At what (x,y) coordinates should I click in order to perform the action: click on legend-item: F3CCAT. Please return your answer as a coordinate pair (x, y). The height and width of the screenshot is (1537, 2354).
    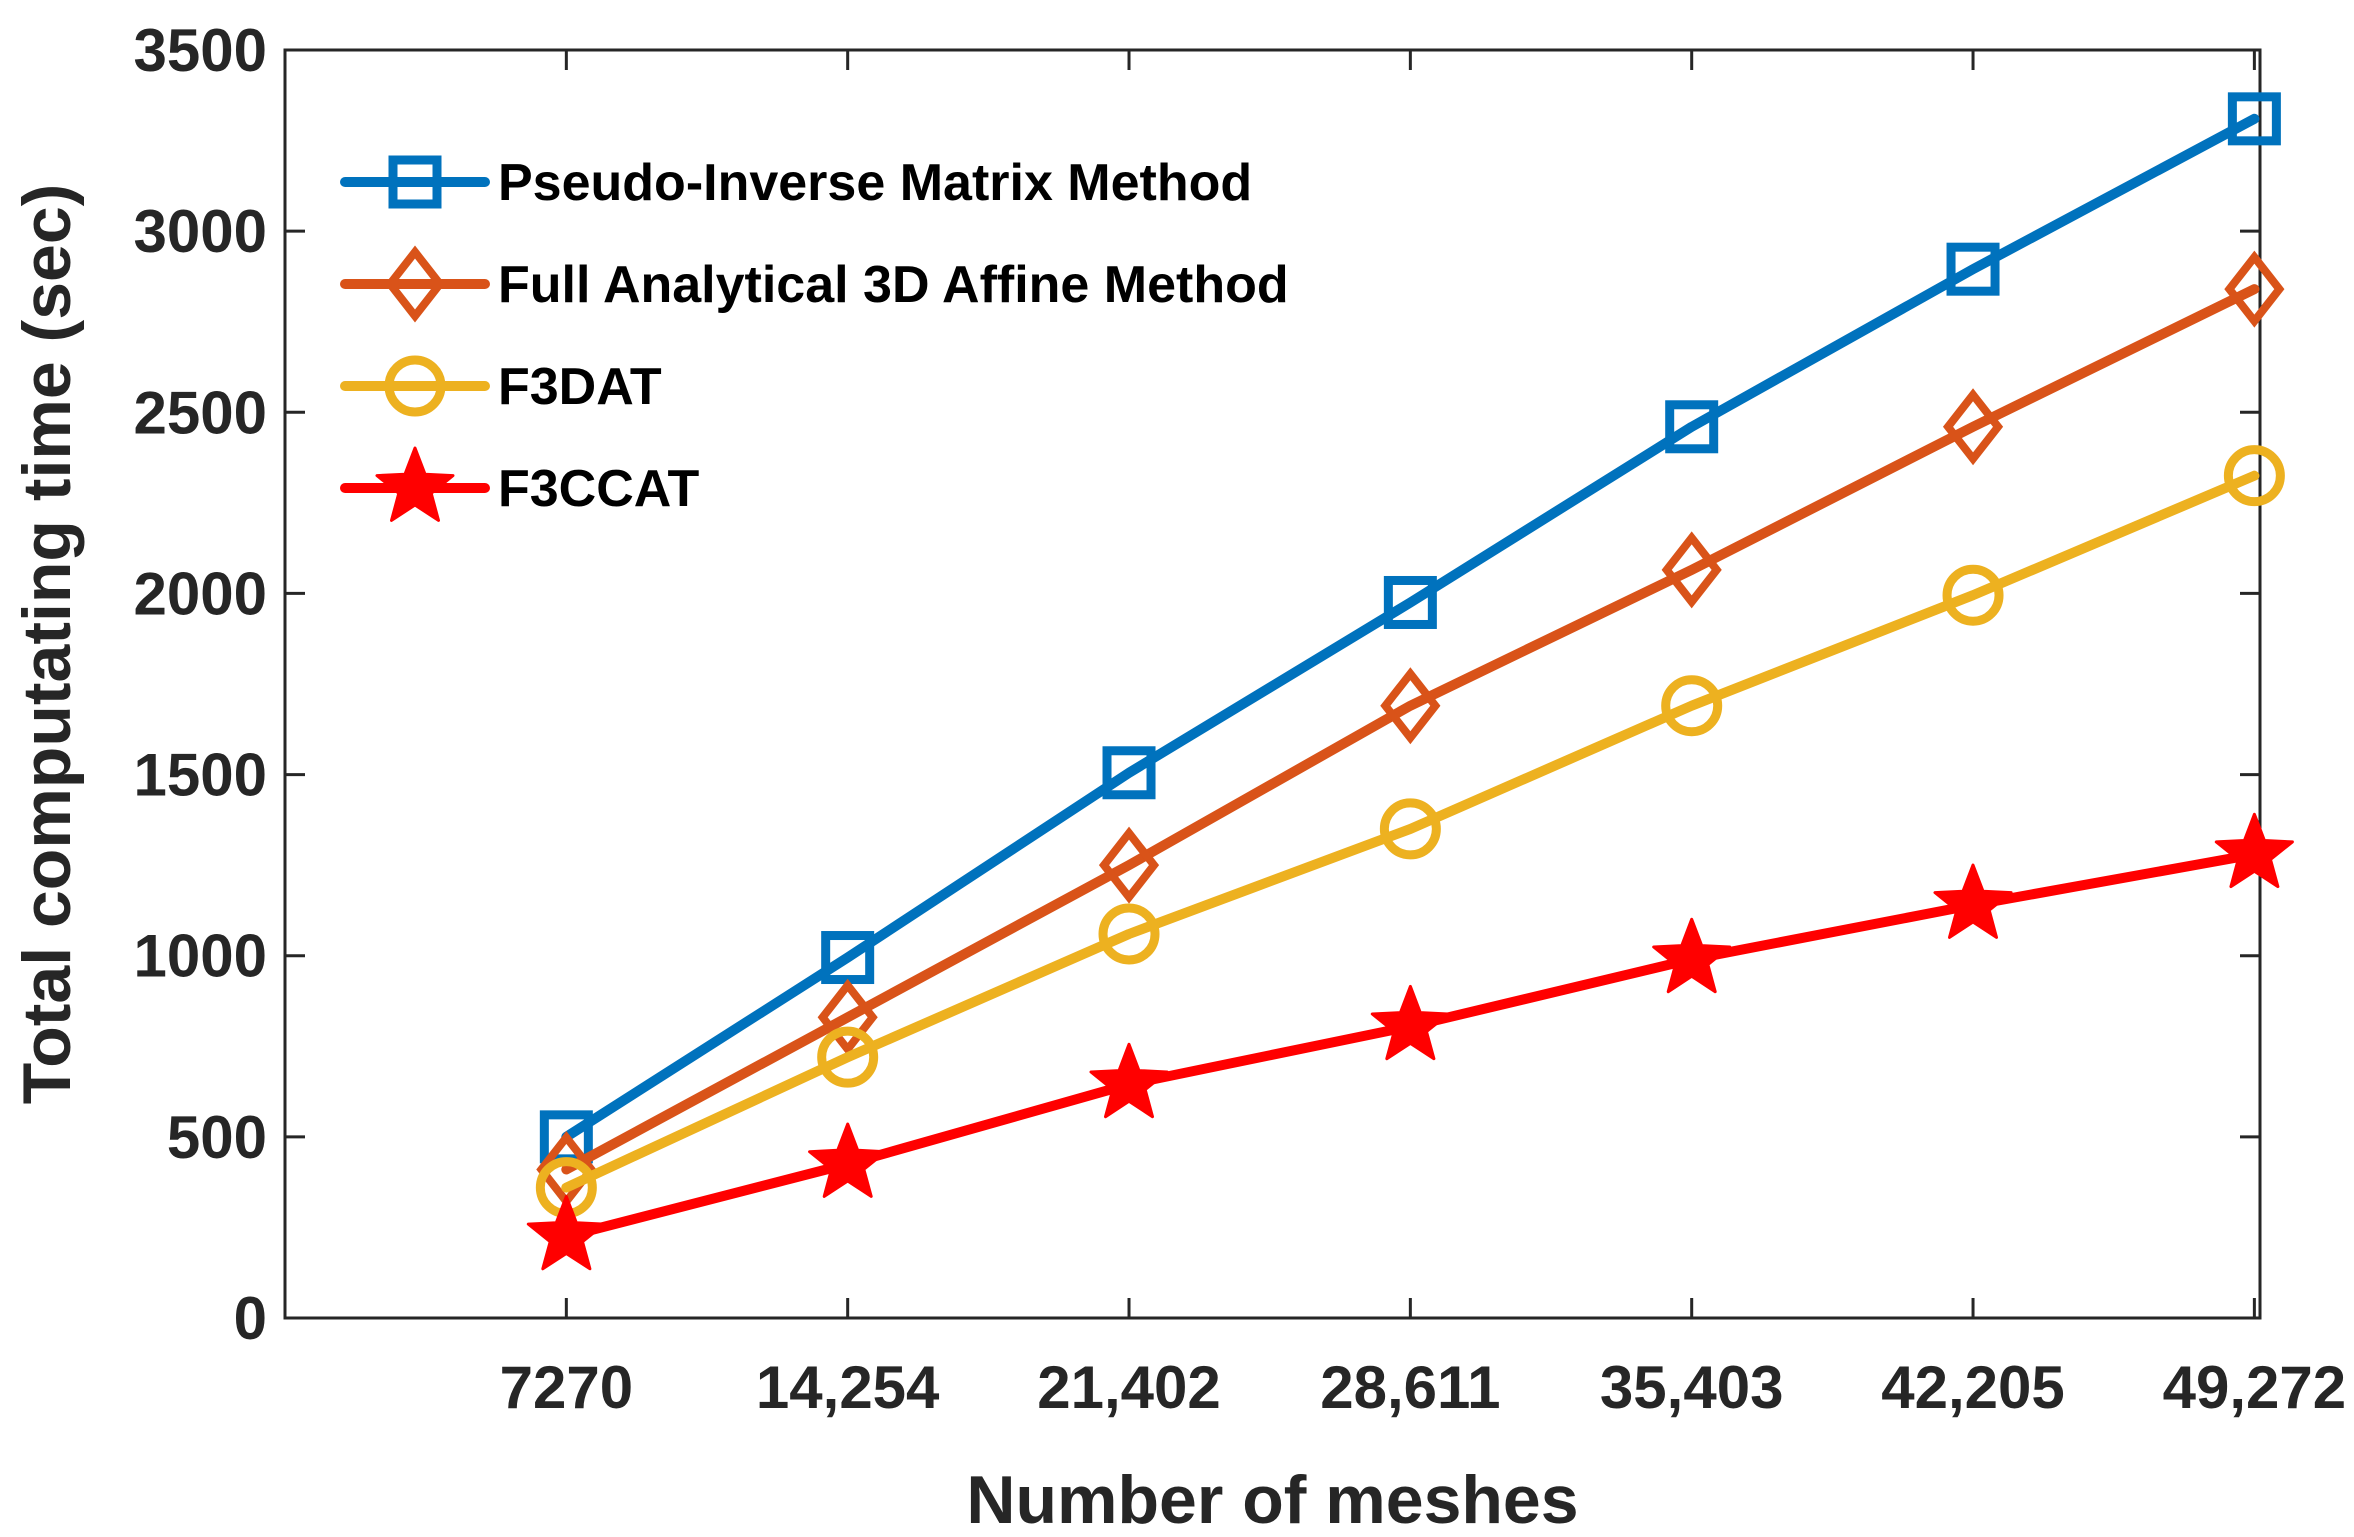
    Looking at the image, I should click on (519, 484).